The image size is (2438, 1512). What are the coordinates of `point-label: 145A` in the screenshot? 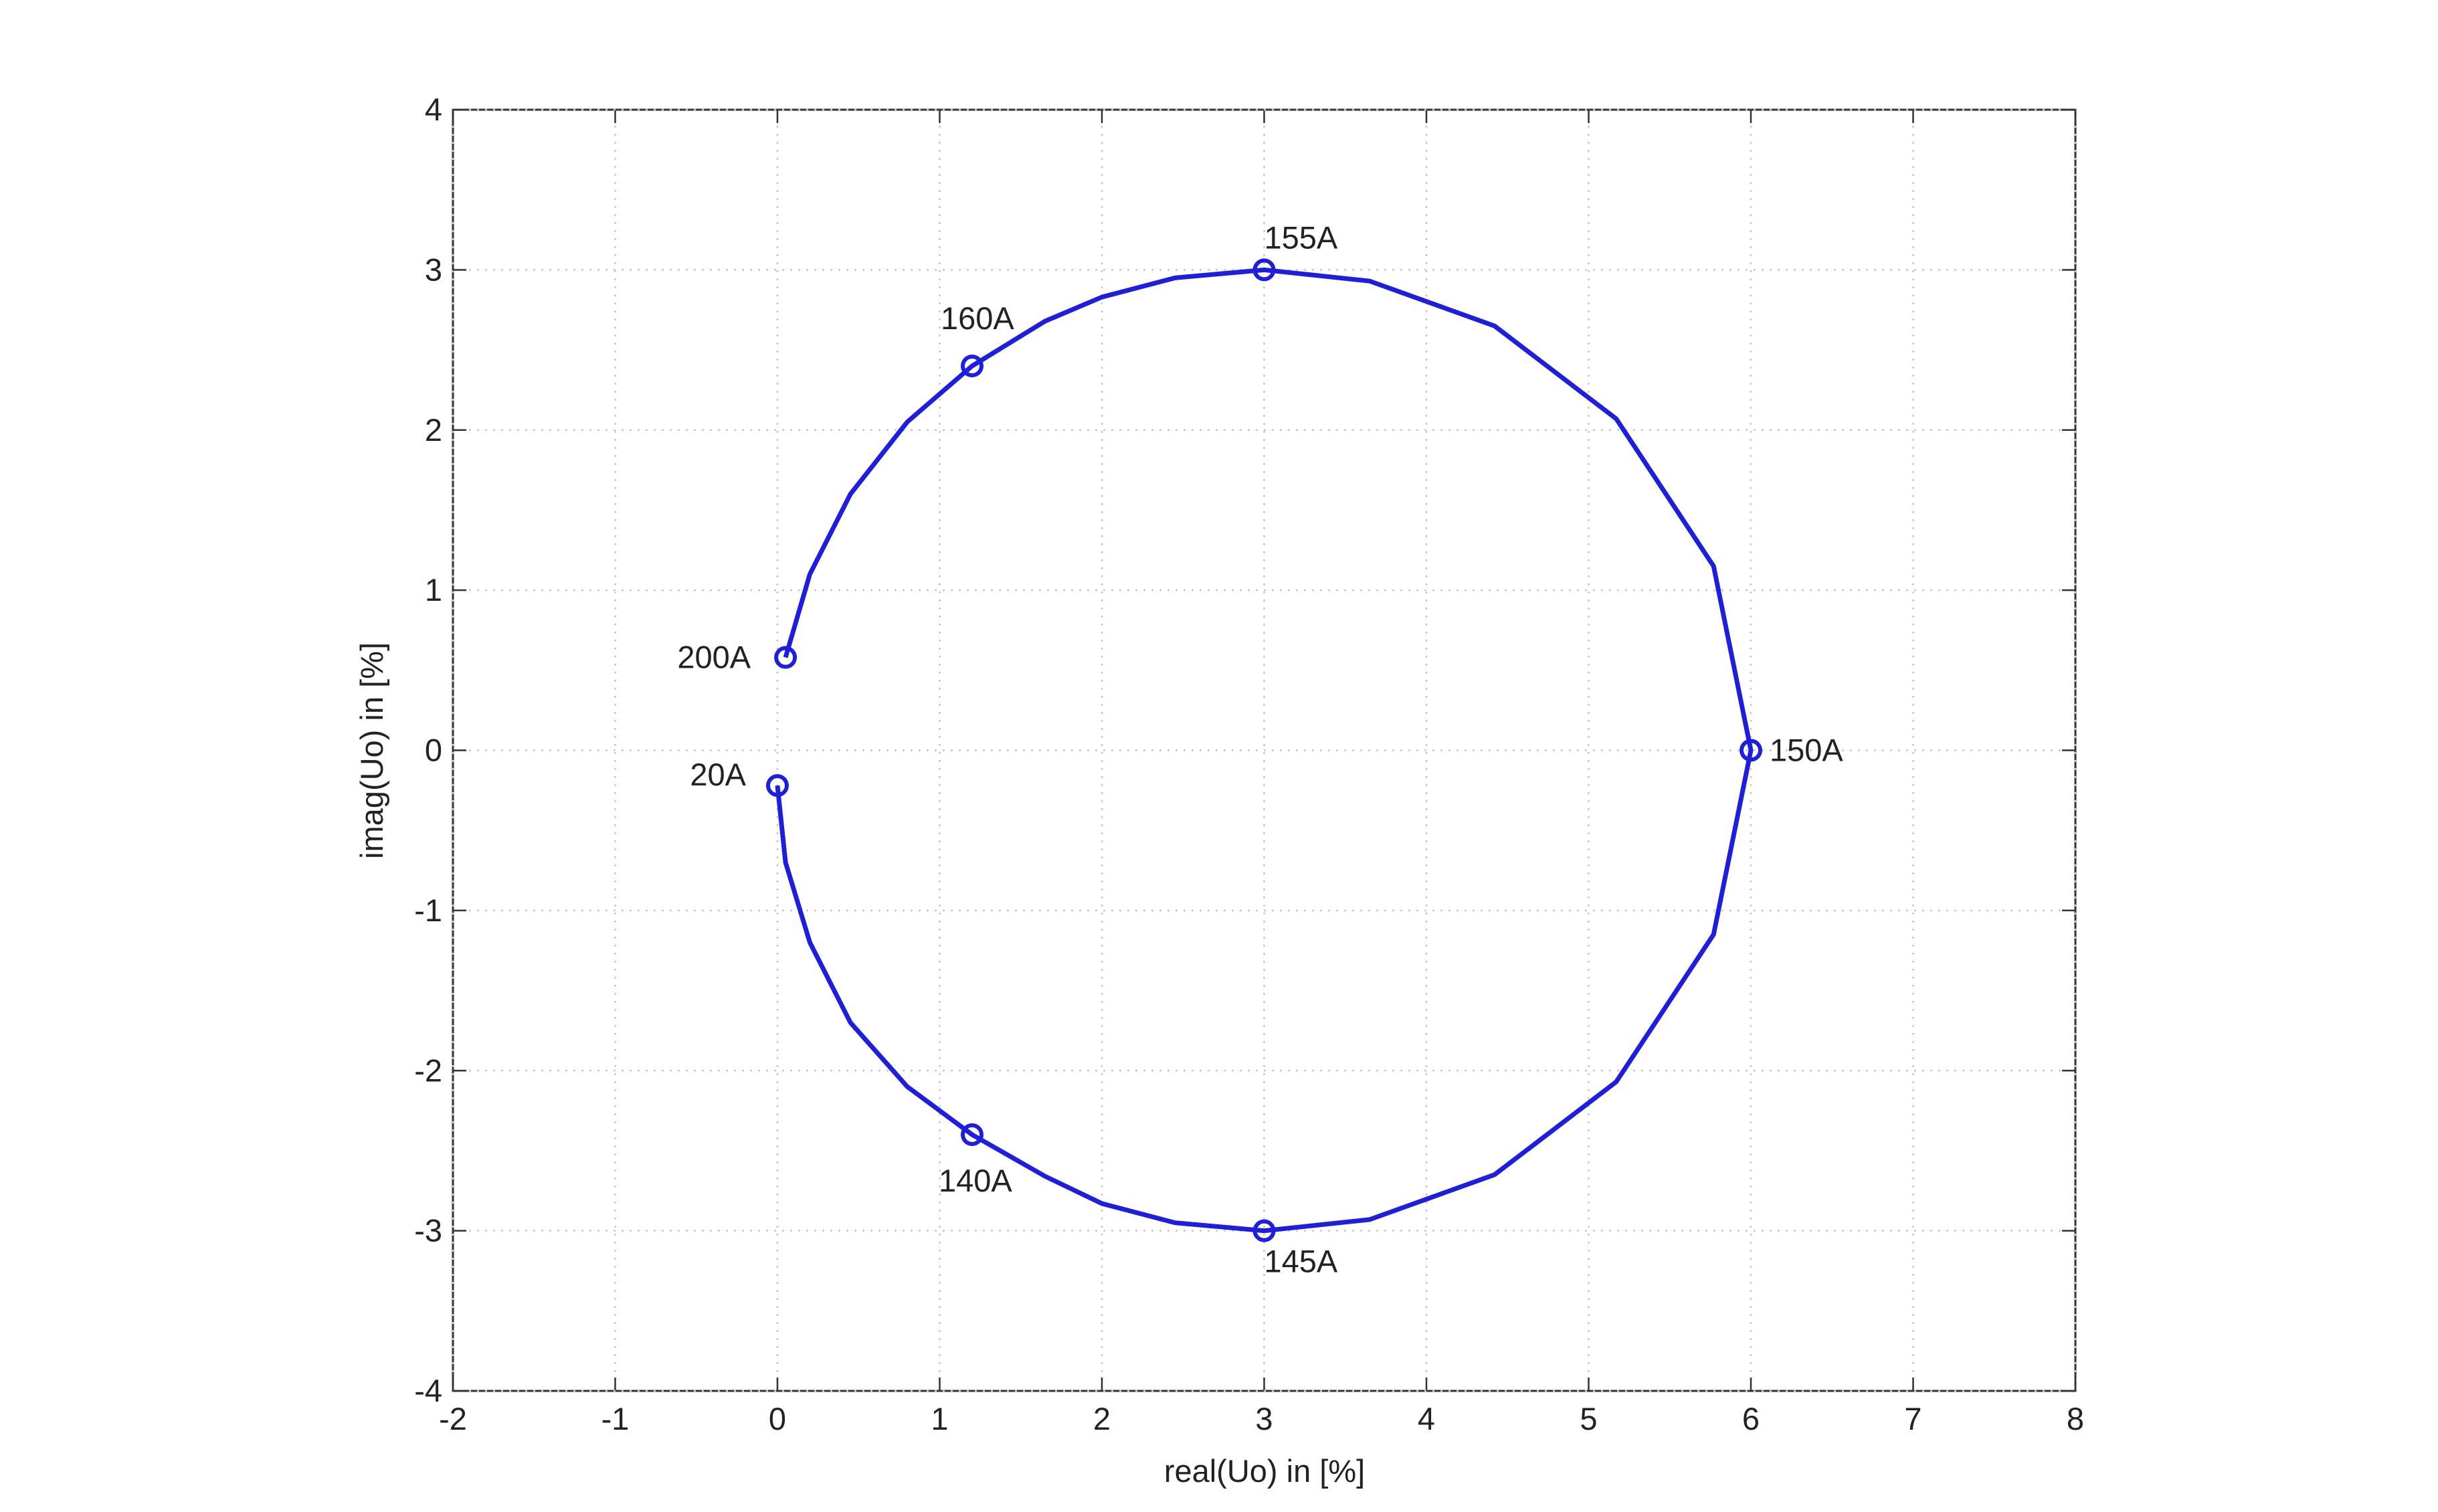 It's located at (1301, 1261).